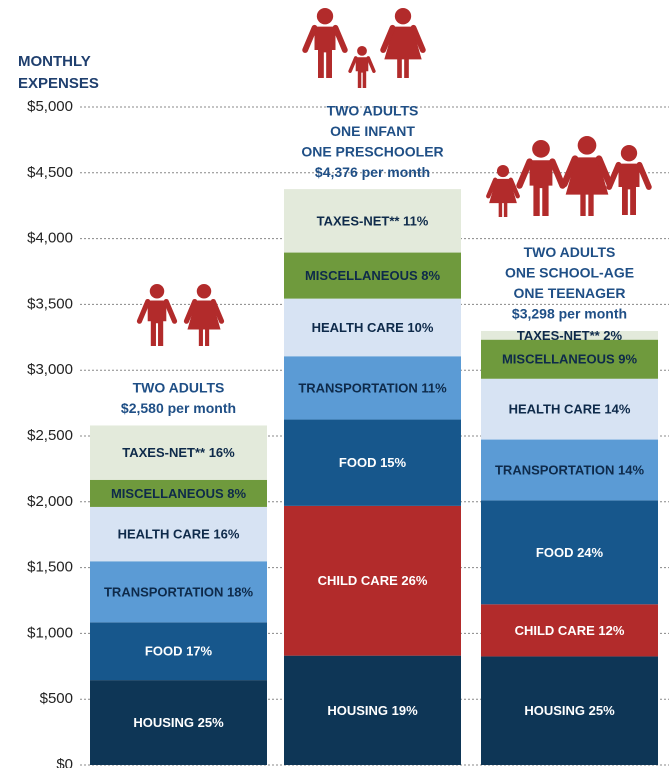 The height and width of the screenshot is (768, 669). Describe the element at coordinates (54, 61) in the screenshot. I see `chart-title: MONTHLY` at that location.